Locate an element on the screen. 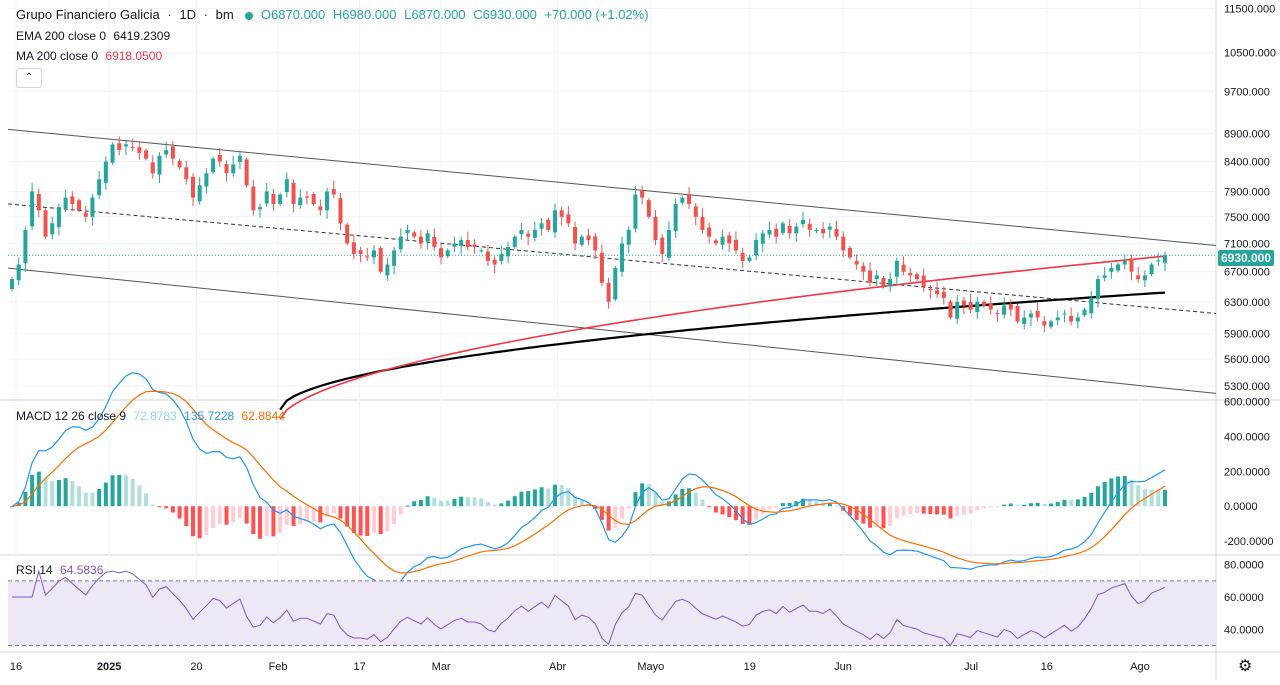  symbol-name: Grupo Financiero Galicia is located at coordinates (88, 14).